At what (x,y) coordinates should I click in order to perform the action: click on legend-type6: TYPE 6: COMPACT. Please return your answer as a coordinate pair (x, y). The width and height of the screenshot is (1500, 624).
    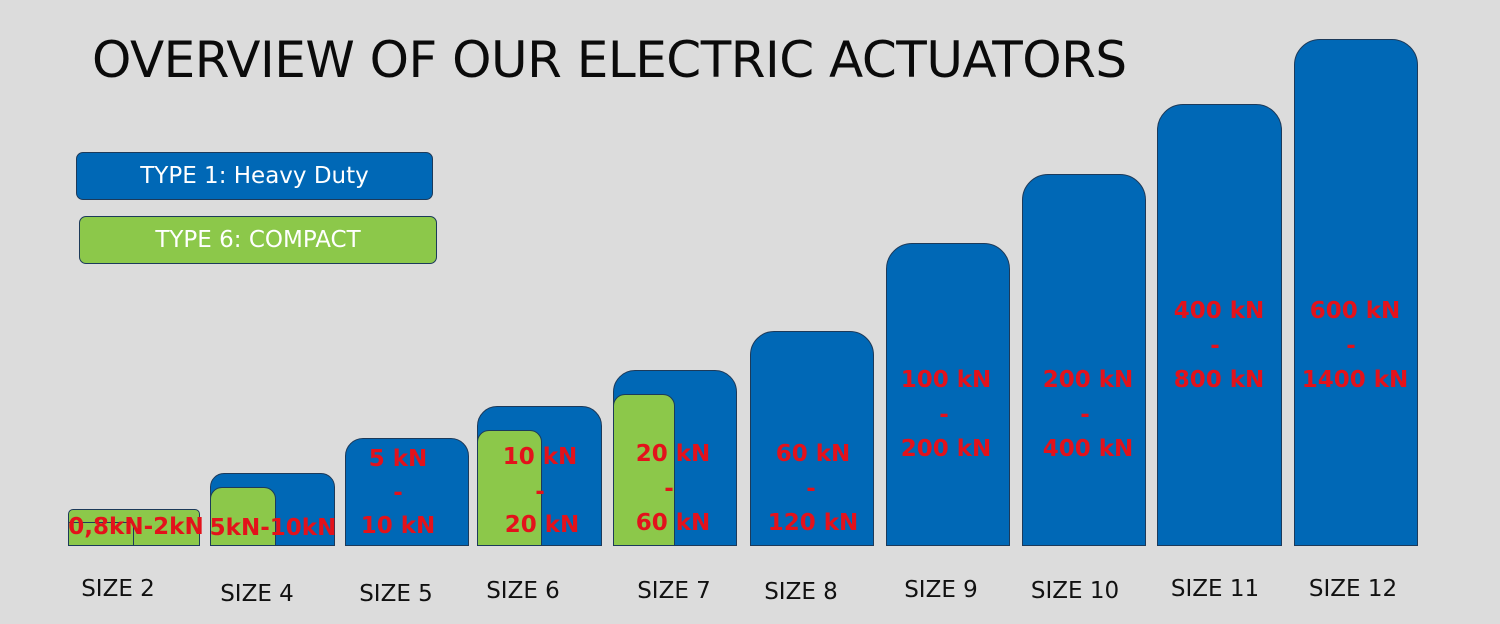
    Looking at the image, I should click on (258, 240).